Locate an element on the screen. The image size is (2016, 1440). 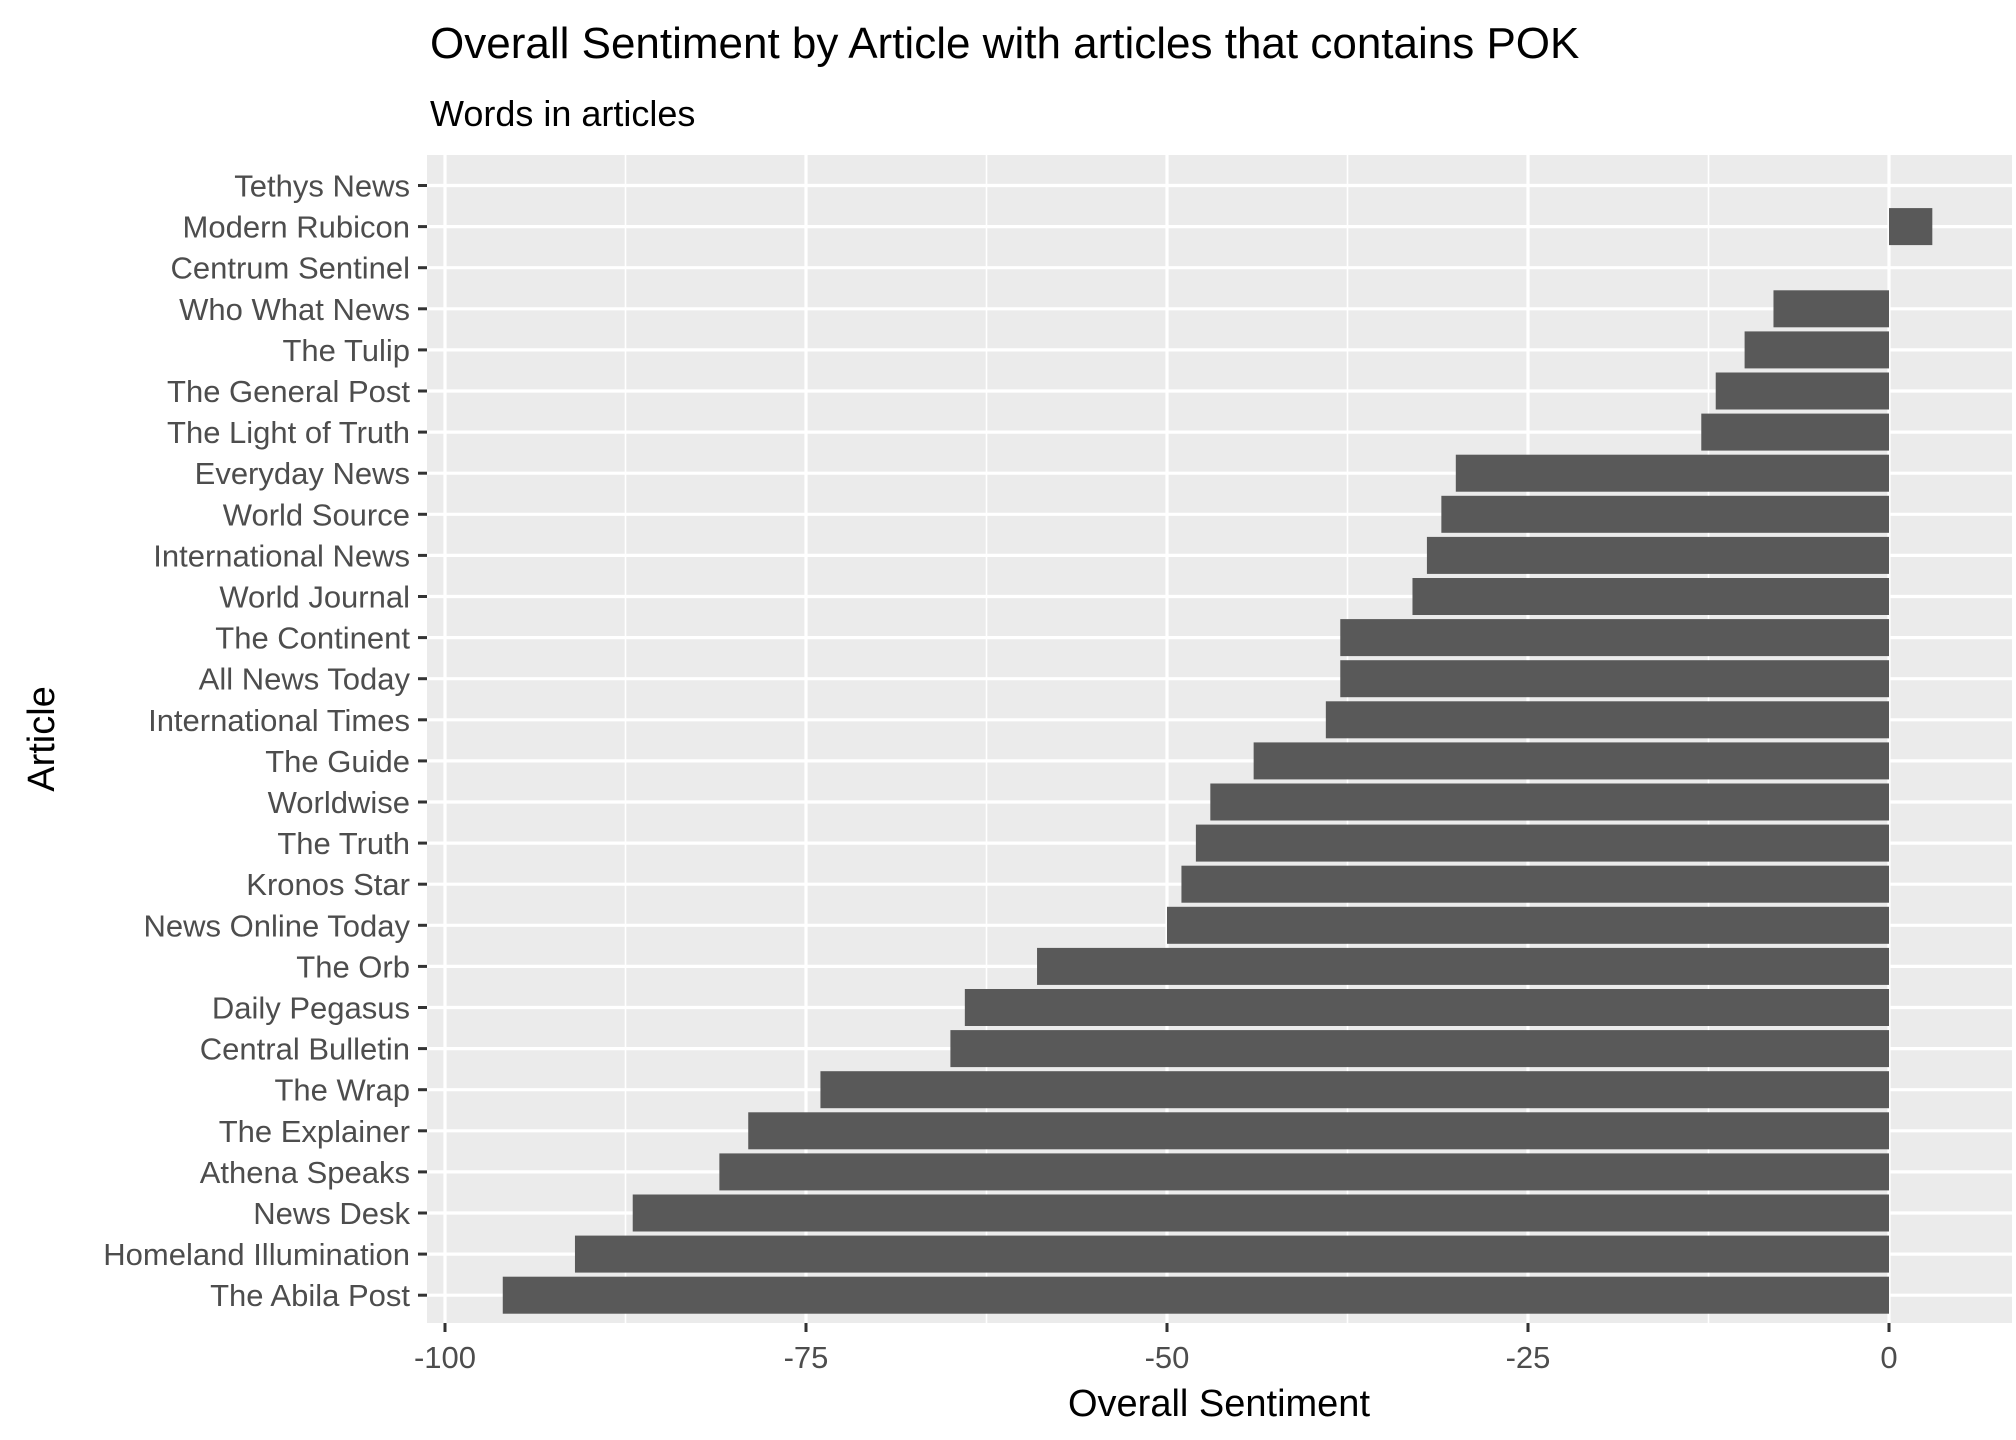
y-tick-label: The Truth is located at coordinates (343, 843).